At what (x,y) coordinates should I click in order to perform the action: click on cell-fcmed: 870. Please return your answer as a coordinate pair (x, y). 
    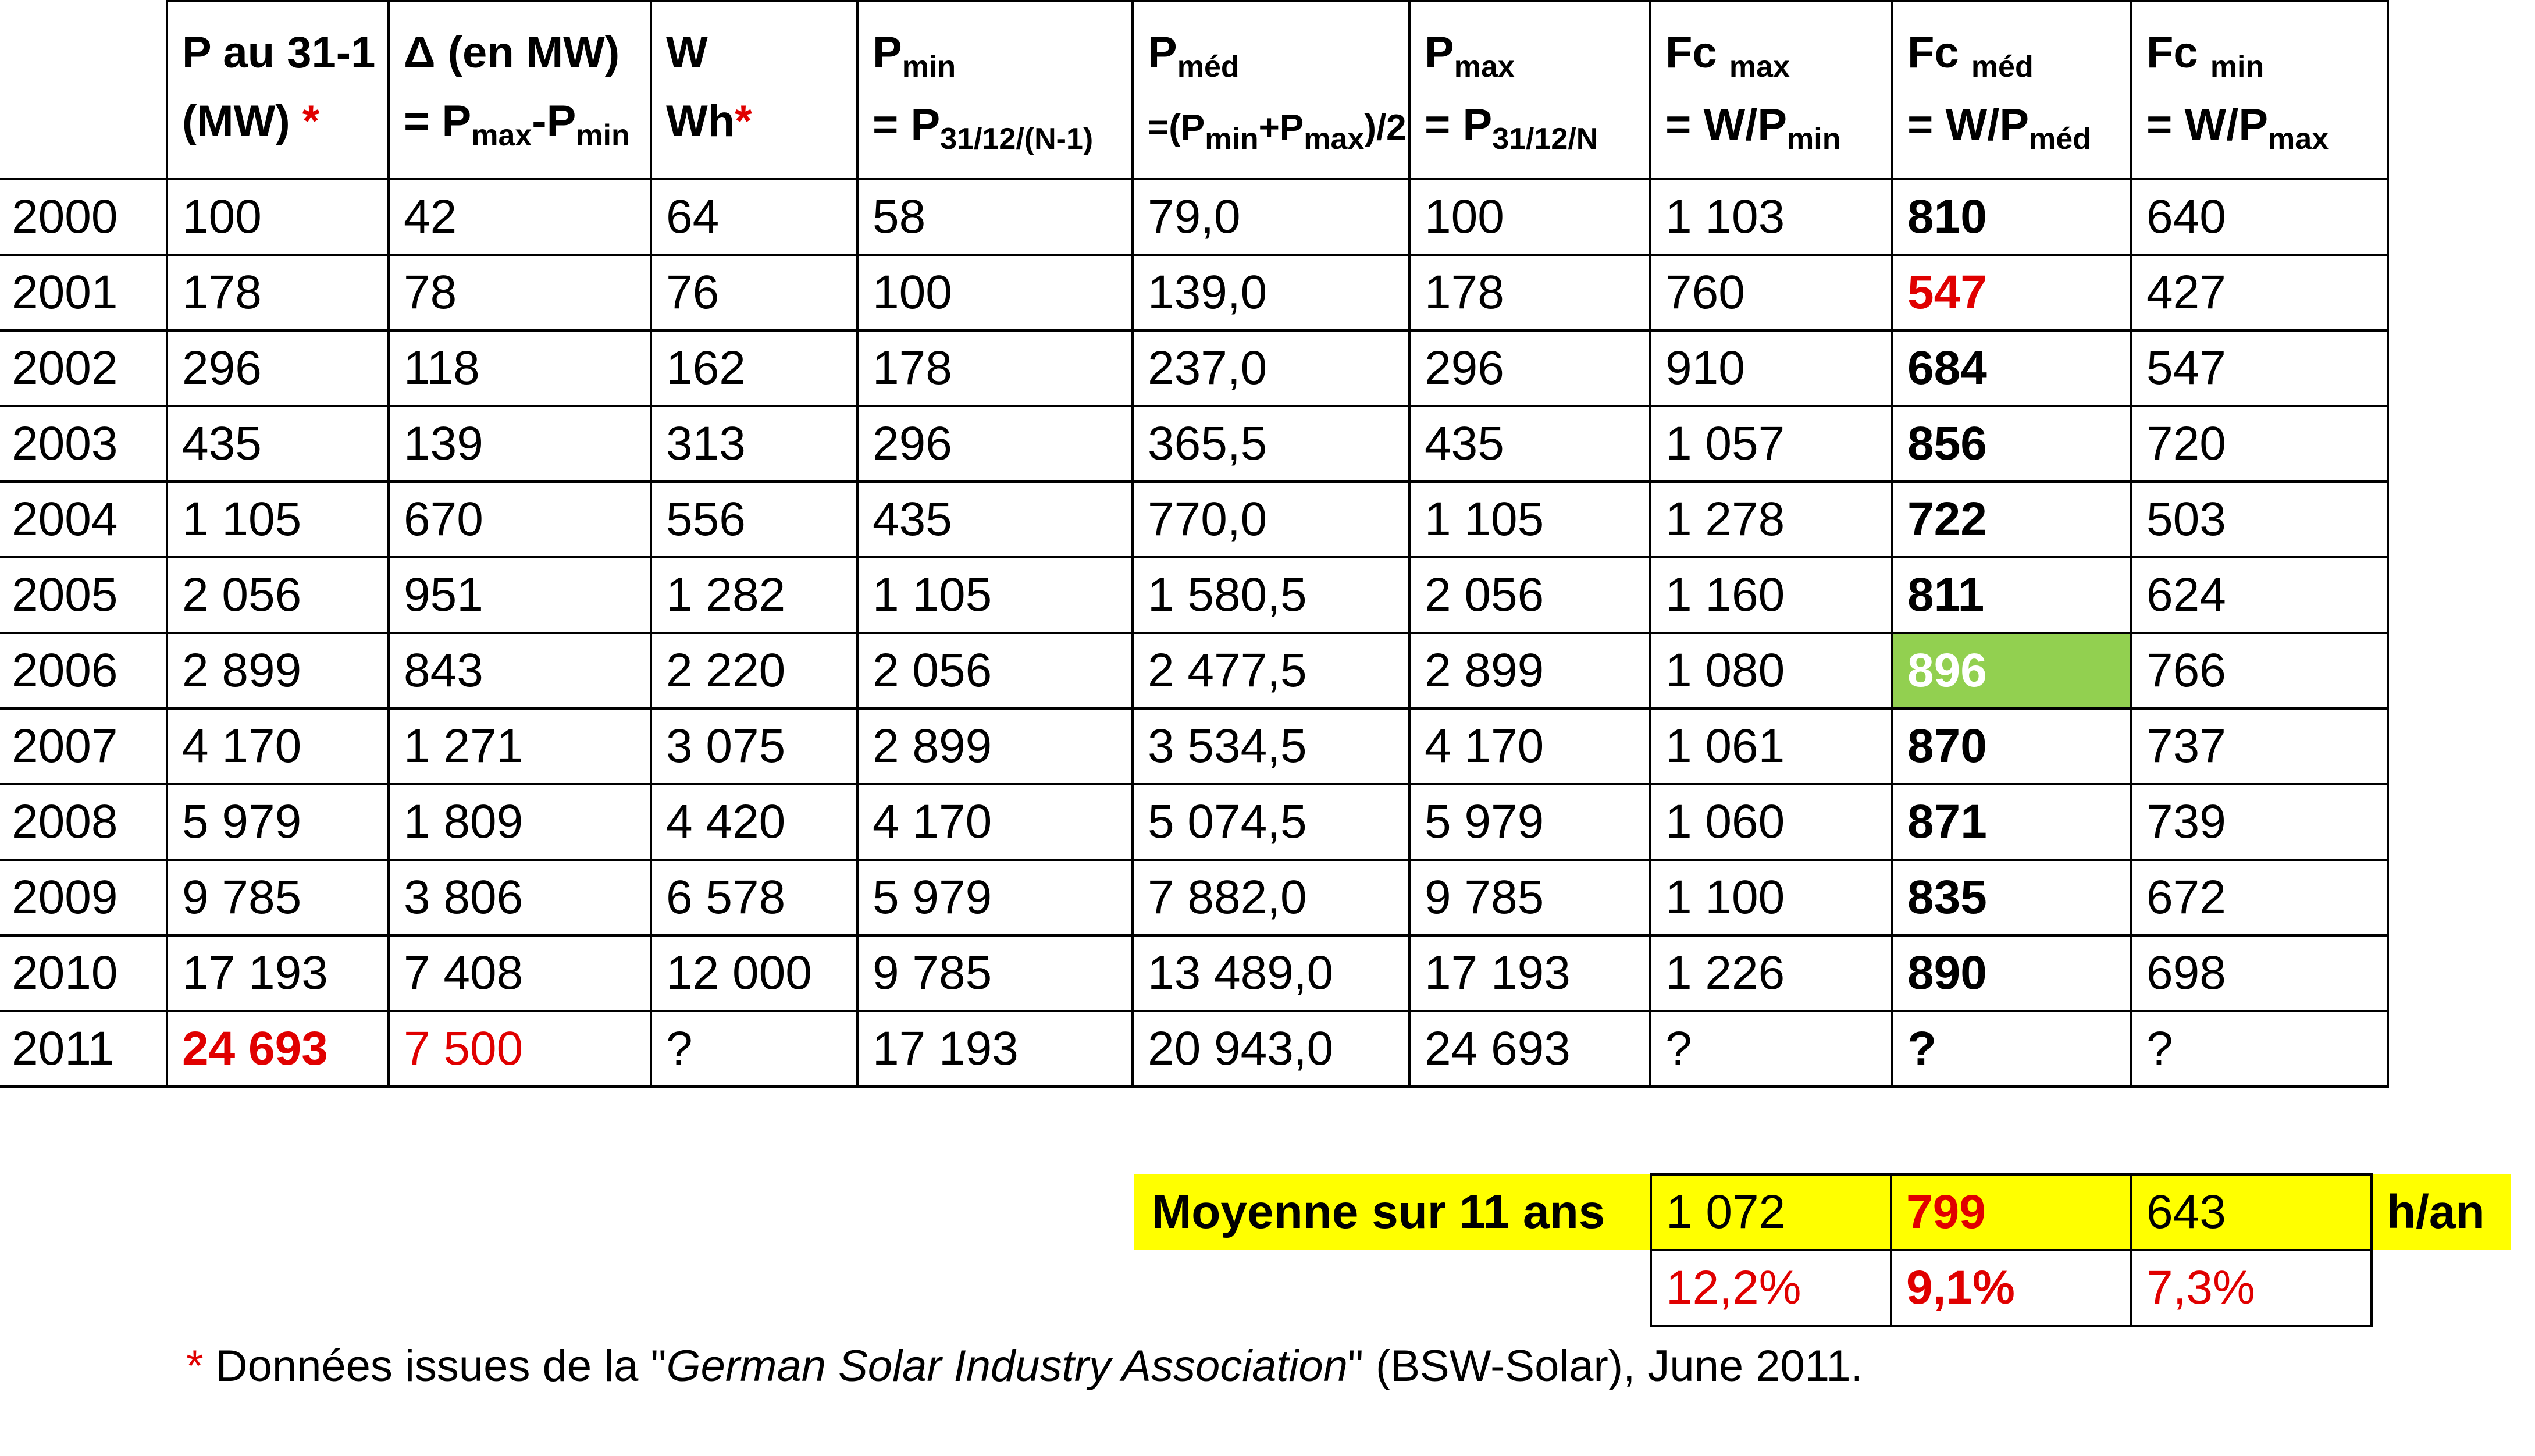
    Looking at the image, I should click on (2011, 746).